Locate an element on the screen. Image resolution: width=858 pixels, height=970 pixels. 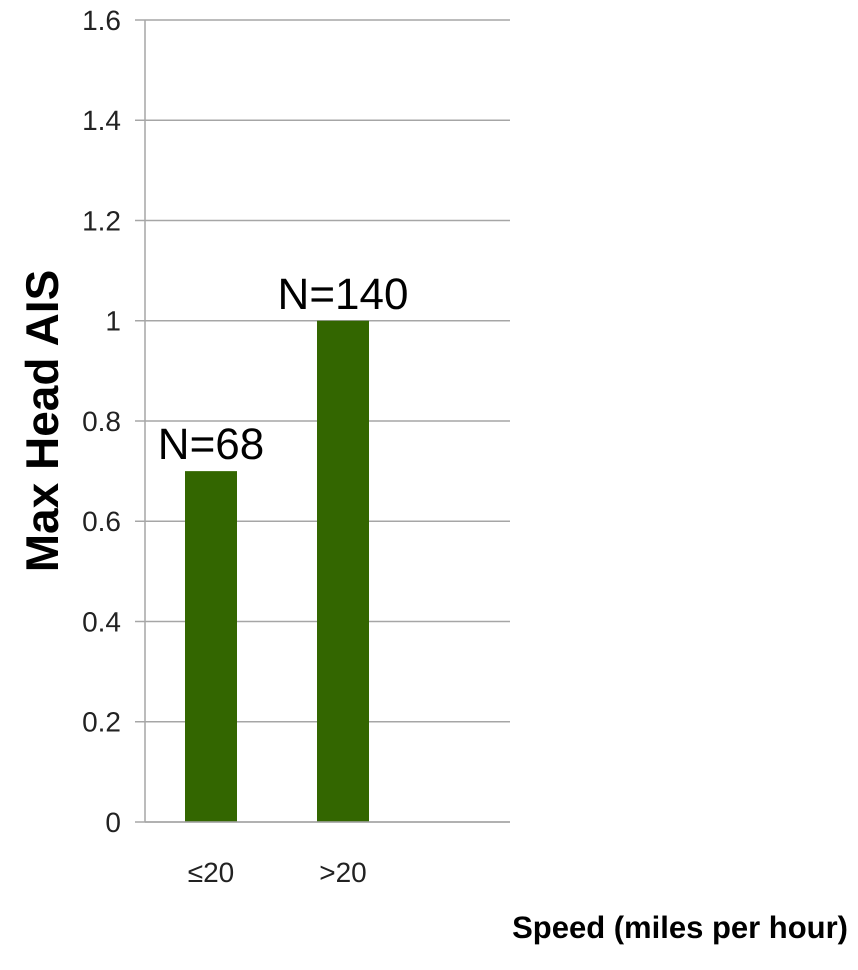
annotation: N=68 is located at coordinates (211, 445).